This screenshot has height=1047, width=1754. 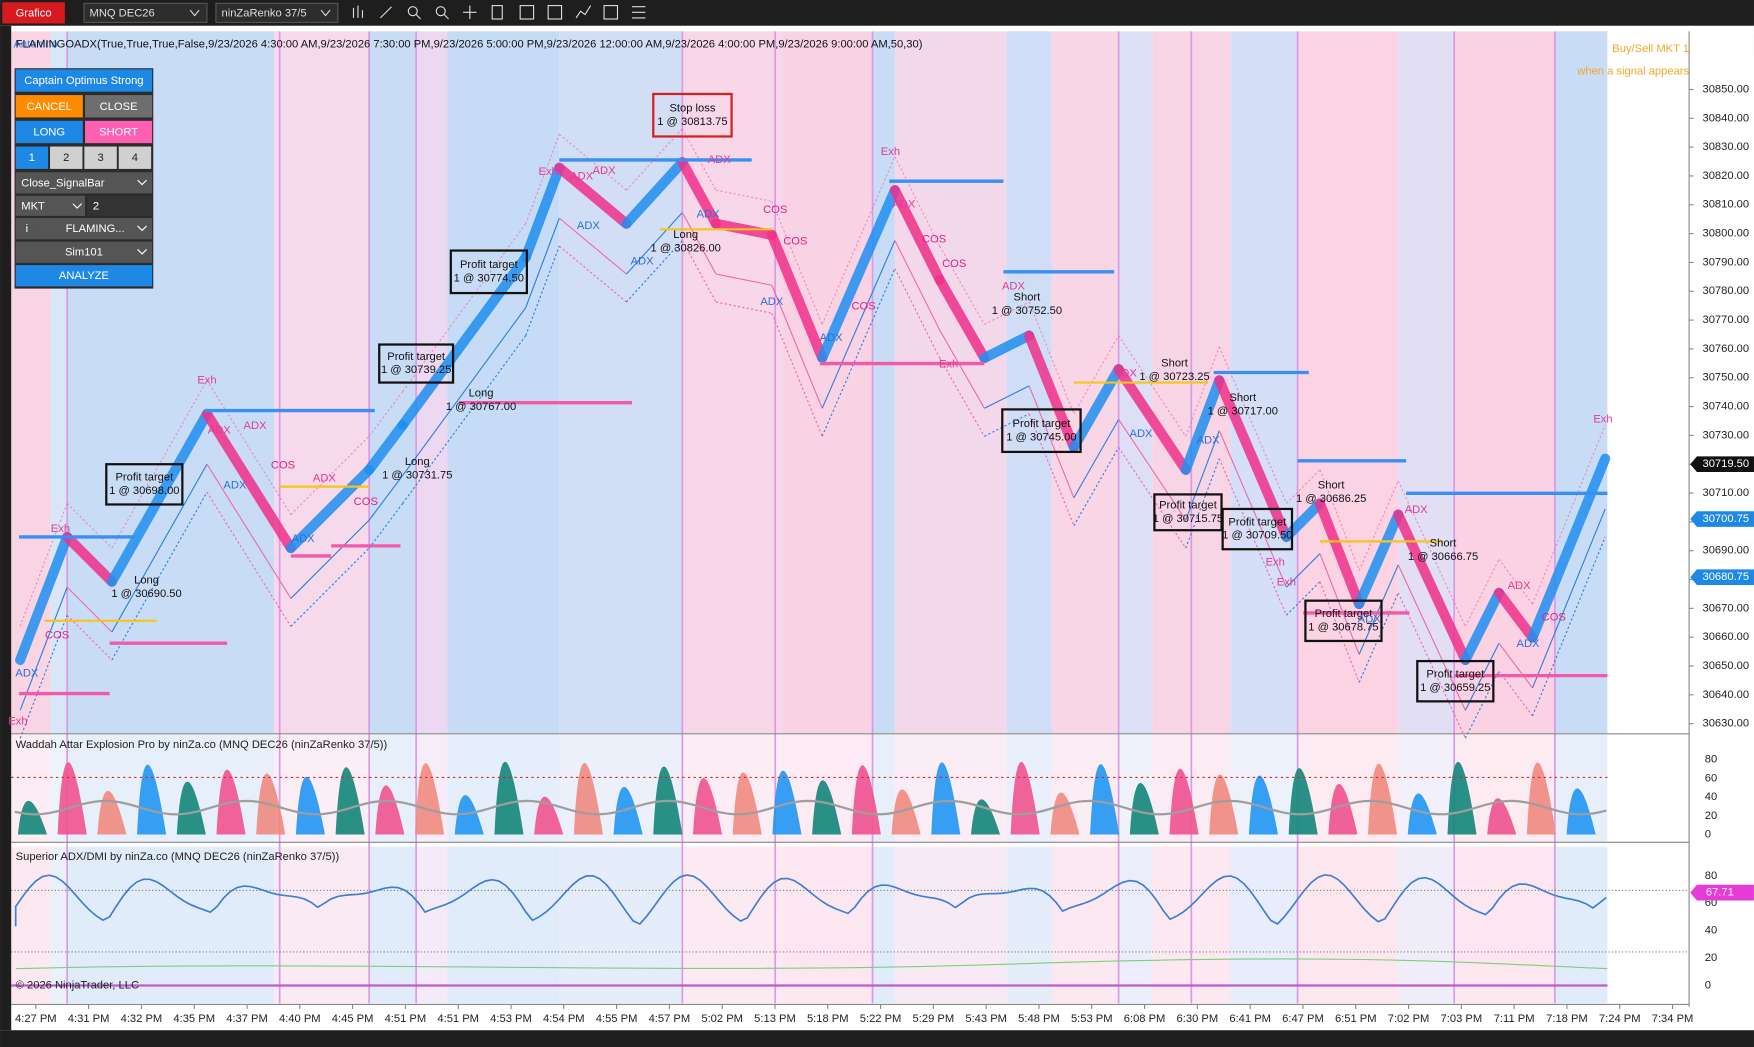 I want to click on entry-fill: 1 @ 30752.50, so click(x=1027, y=311).